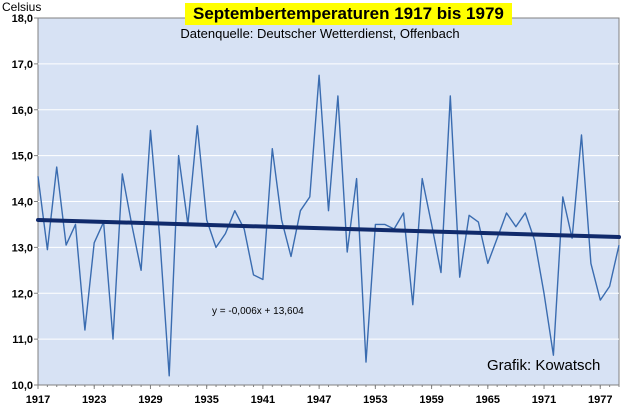 Image resolution: width=640 pixels, height=414 pixels. I want to click on trend-line, so click(328, 228).